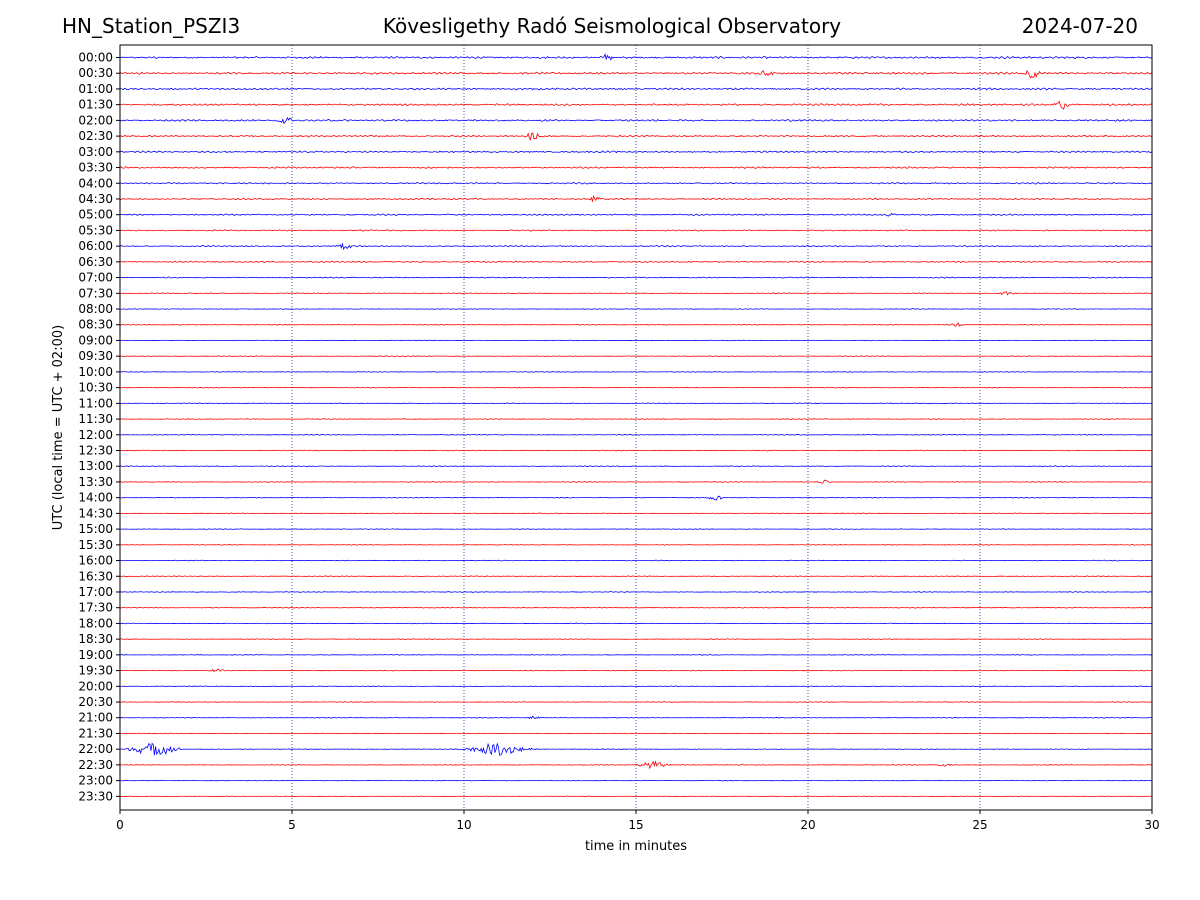 This screenshot has height=900, width=1200. Describe the element at coordinates (95, 718) in the screenshot. I see `y-tick-label: 21:00` at that location.